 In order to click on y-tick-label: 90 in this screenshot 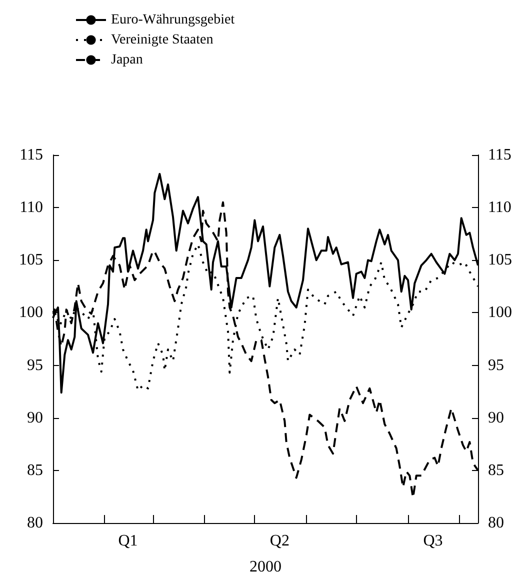, I will do `click(35, 417)`.